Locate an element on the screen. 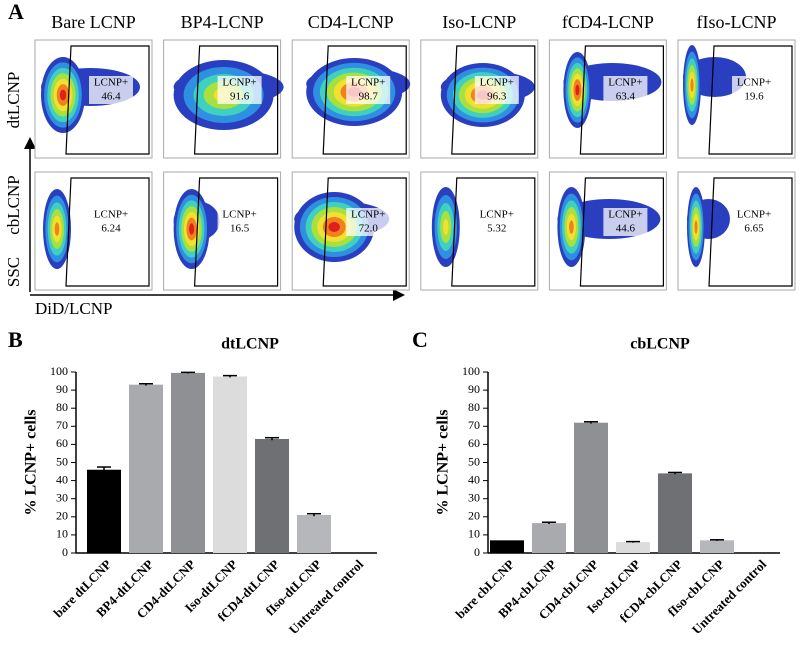  panel-letter: B is located at coordinates (15, 339).